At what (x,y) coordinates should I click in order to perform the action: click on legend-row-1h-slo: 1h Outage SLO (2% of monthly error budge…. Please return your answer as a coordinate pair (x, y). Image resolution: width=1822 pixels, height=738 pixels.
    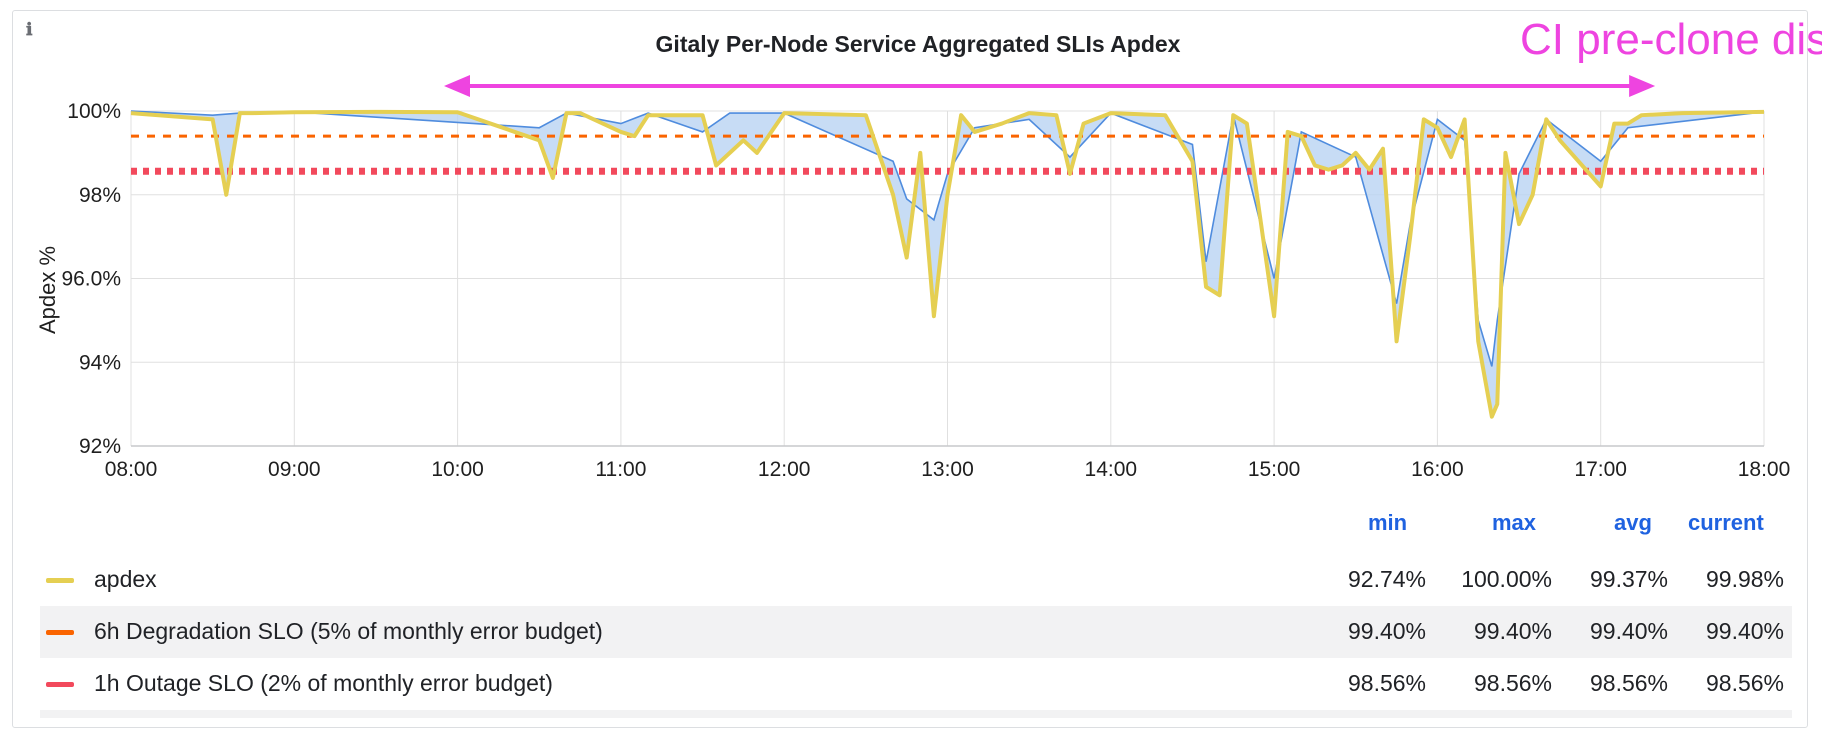
    Looking at the image, I should click on (916, 684).